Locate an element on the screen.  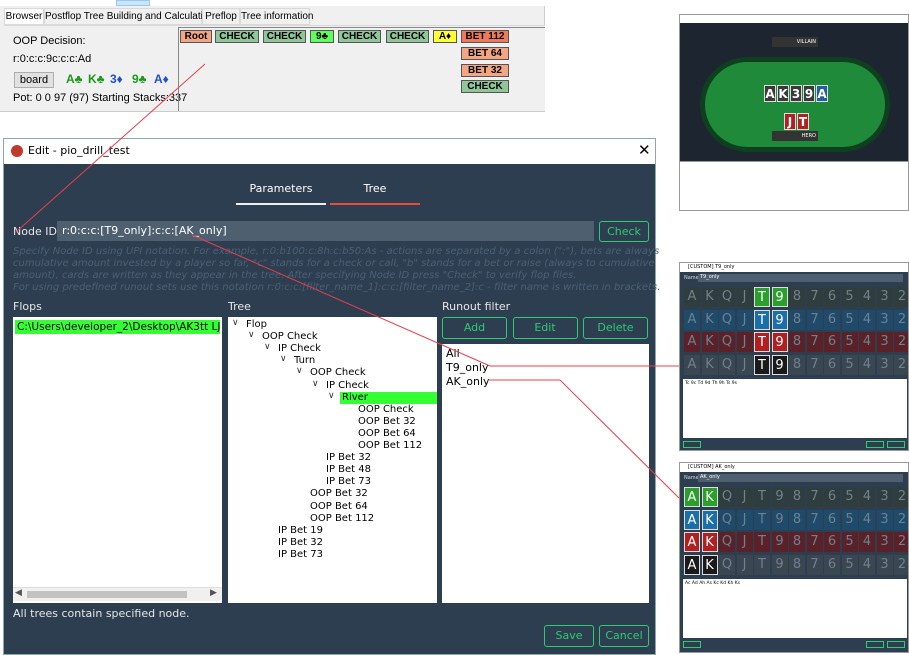
card: 4 is located at coordinates (867, 564).